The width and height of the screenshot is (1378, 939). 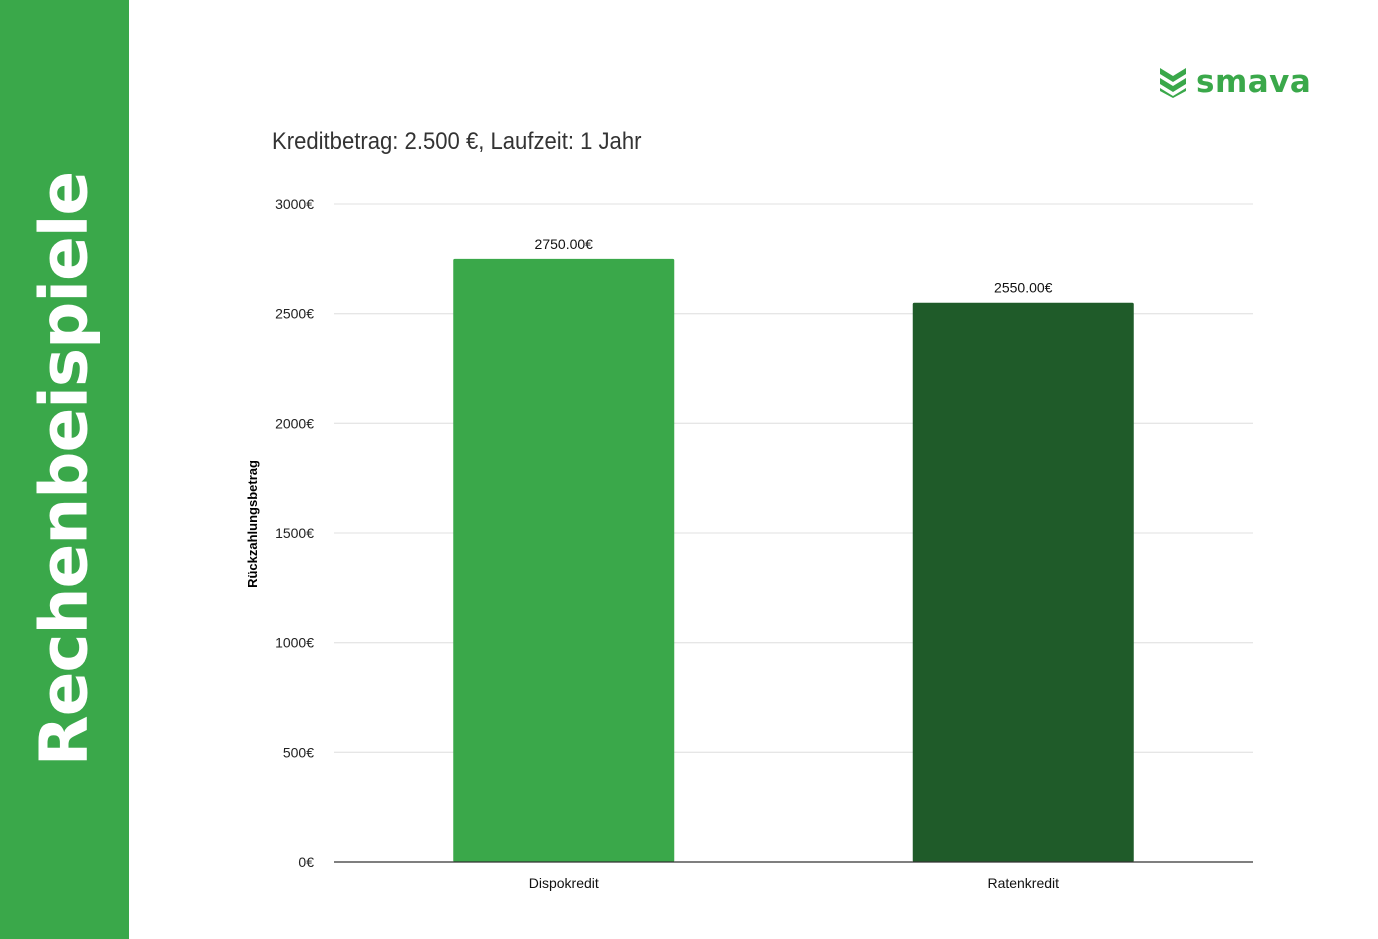 What do you see at coordinates (1023, 288) in the screenshot?
I see `data-label: 2550.00€` at bounding box center [1023, 288].